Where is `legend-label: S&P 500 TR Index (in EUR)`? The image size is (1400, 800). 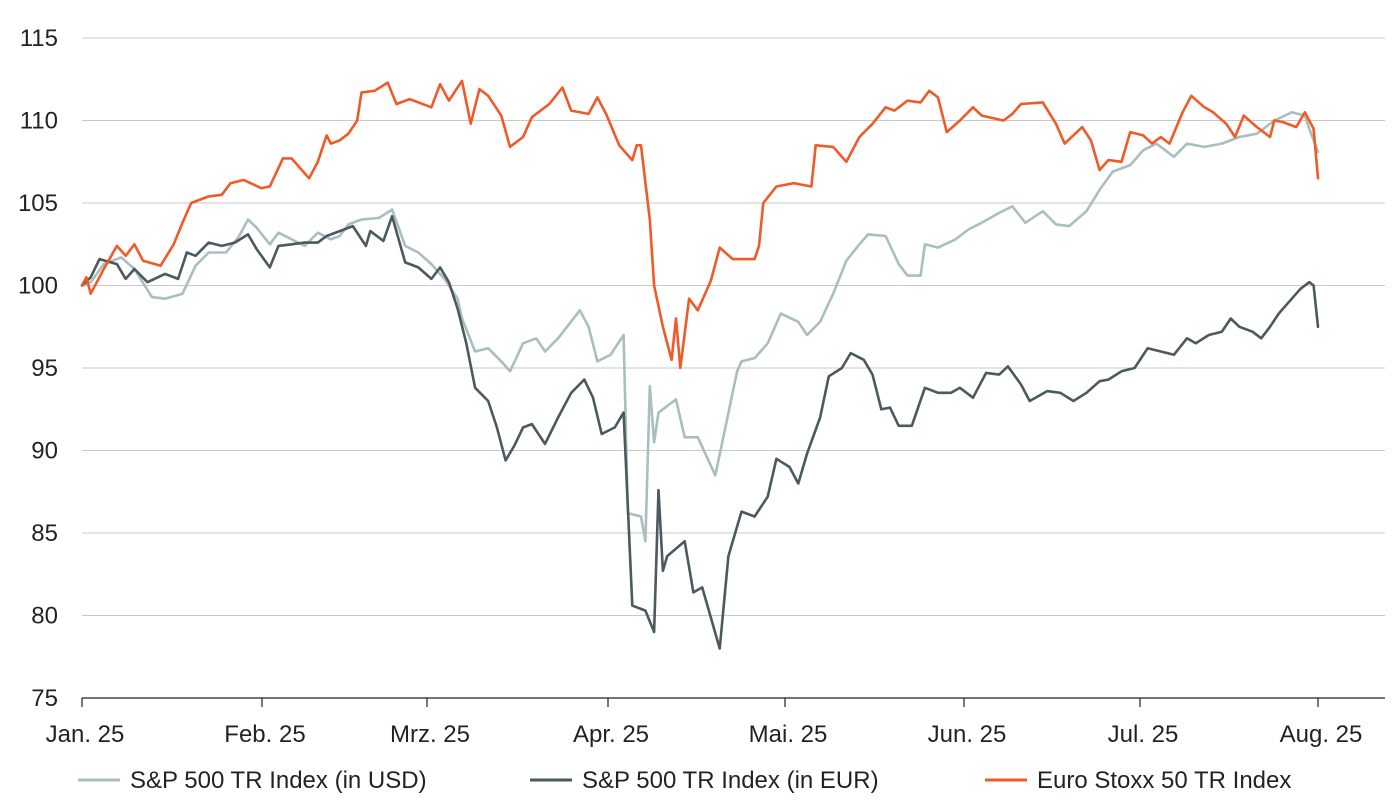 legend-label: S&P 500 TR Index (in EUR) is located at coordinates (730, 780).